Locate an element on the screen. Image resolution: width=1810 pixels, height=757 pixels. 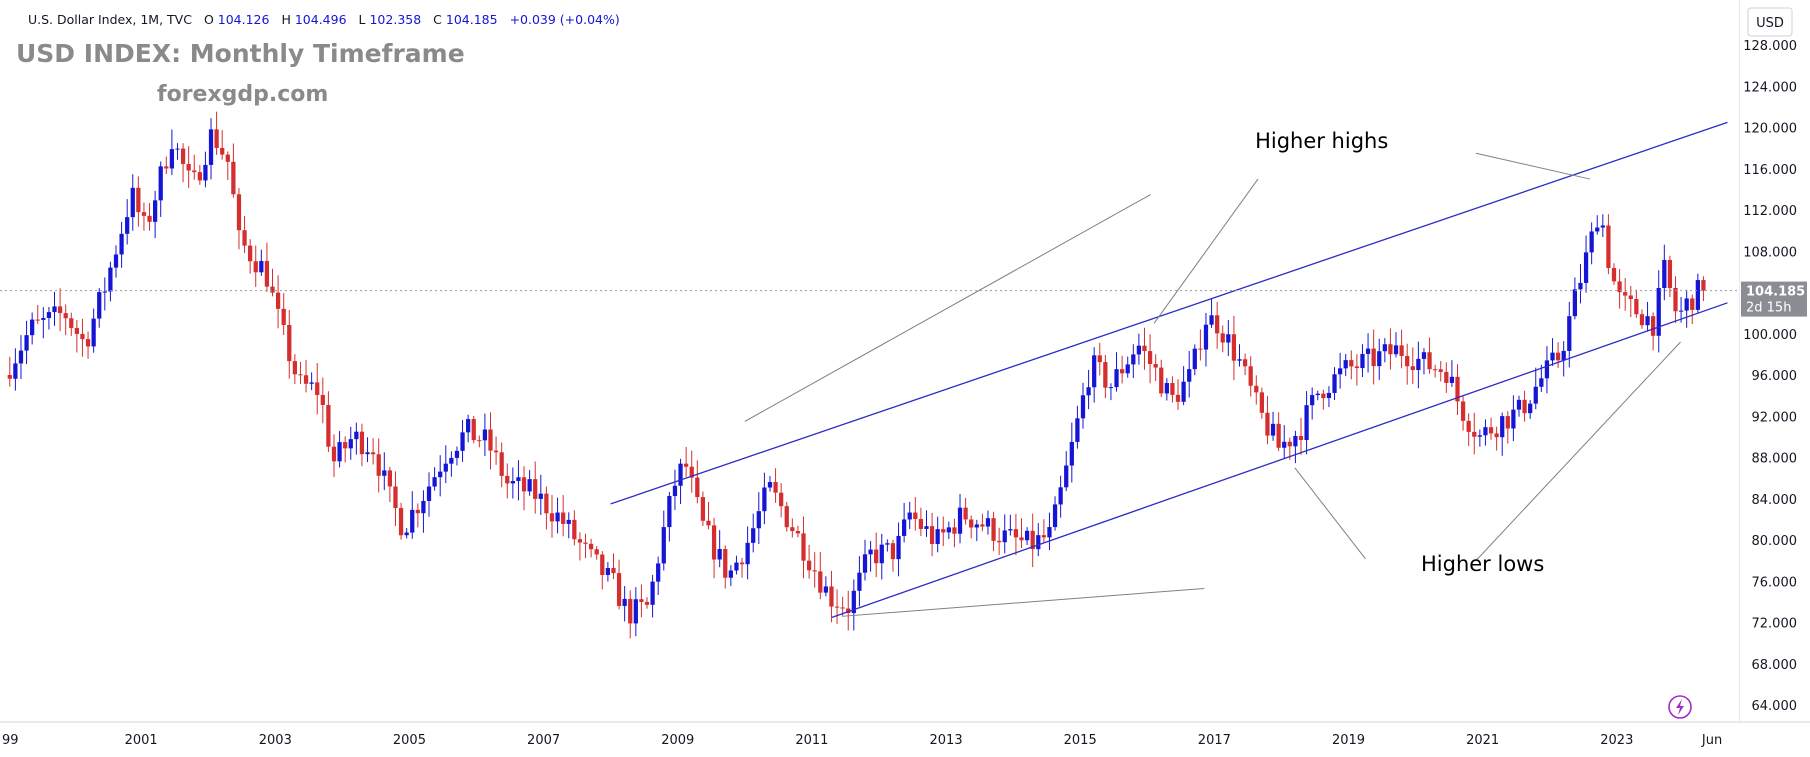
annotation-label: Higher highs is located at coordinates (1321, 141).